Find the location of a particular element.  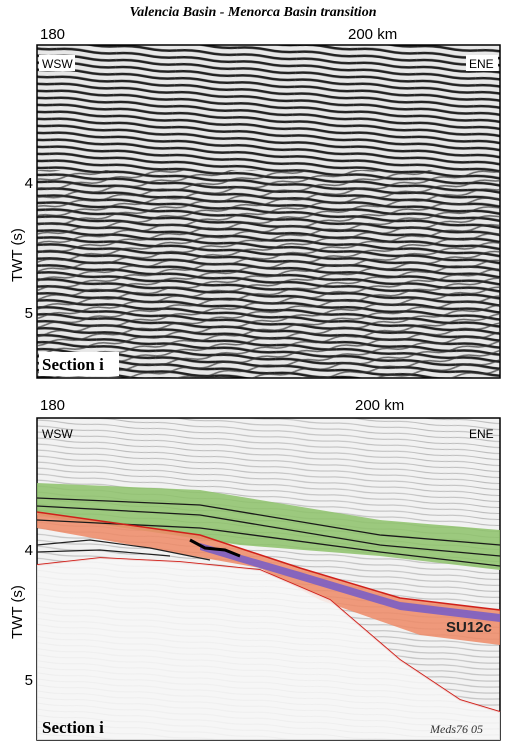

red-horizon is located at coordinates (268, 561).